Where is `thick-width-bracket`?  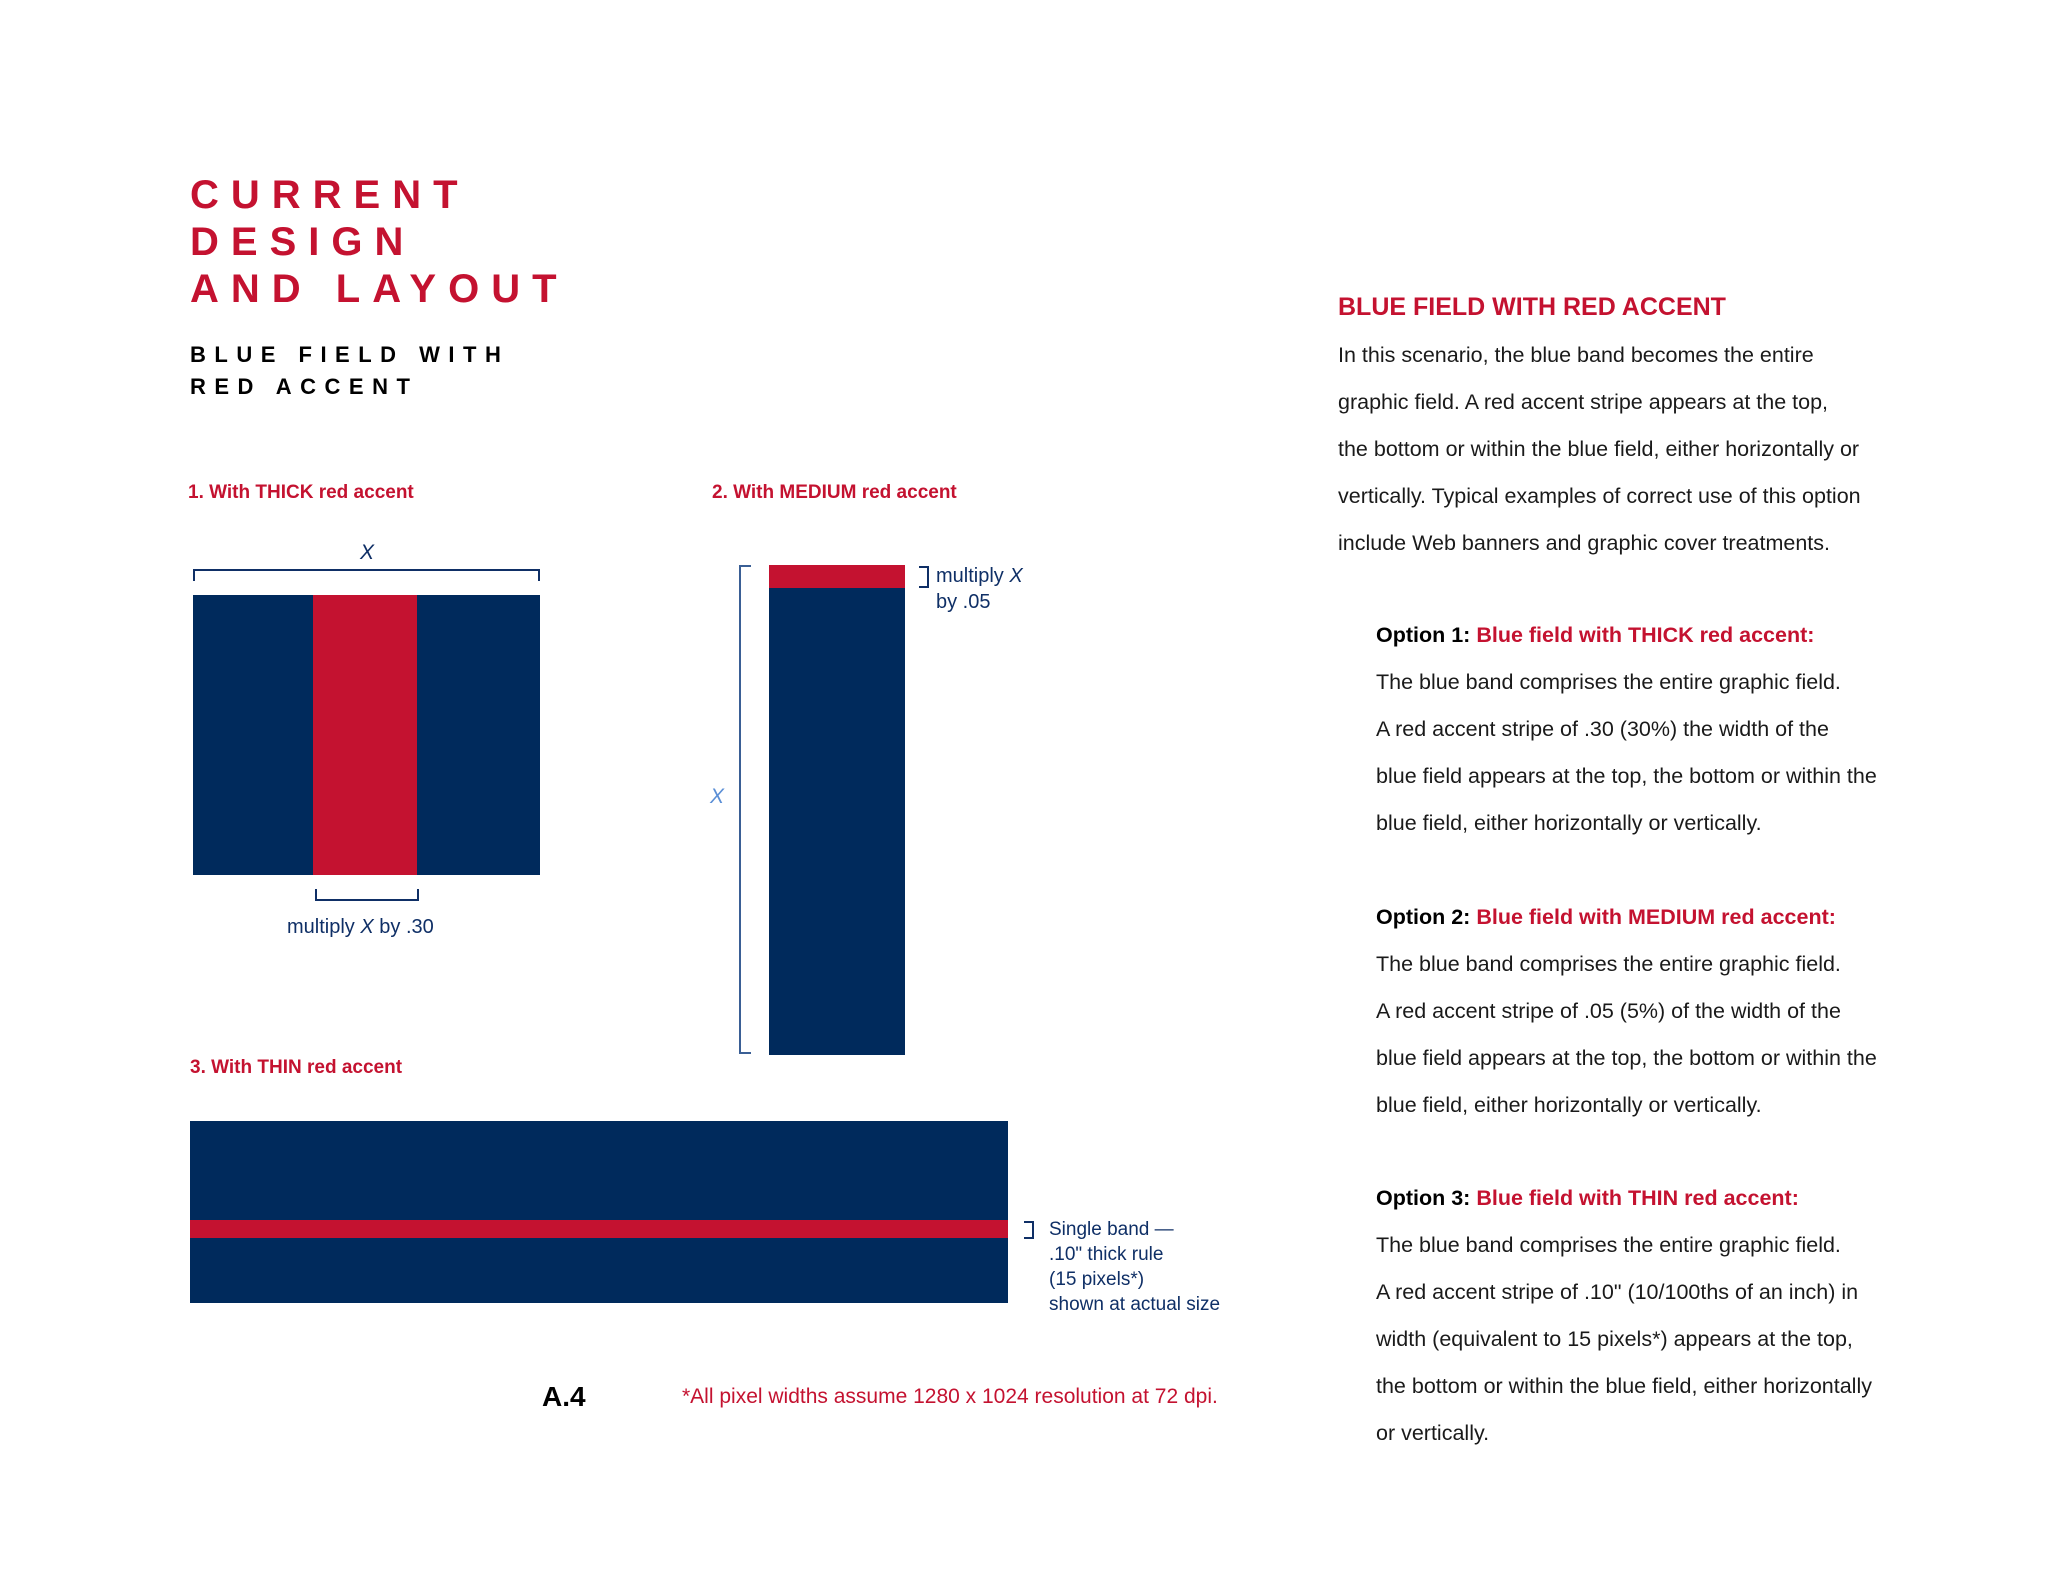 thick-width-bracket is located at coordinates (366, 575).